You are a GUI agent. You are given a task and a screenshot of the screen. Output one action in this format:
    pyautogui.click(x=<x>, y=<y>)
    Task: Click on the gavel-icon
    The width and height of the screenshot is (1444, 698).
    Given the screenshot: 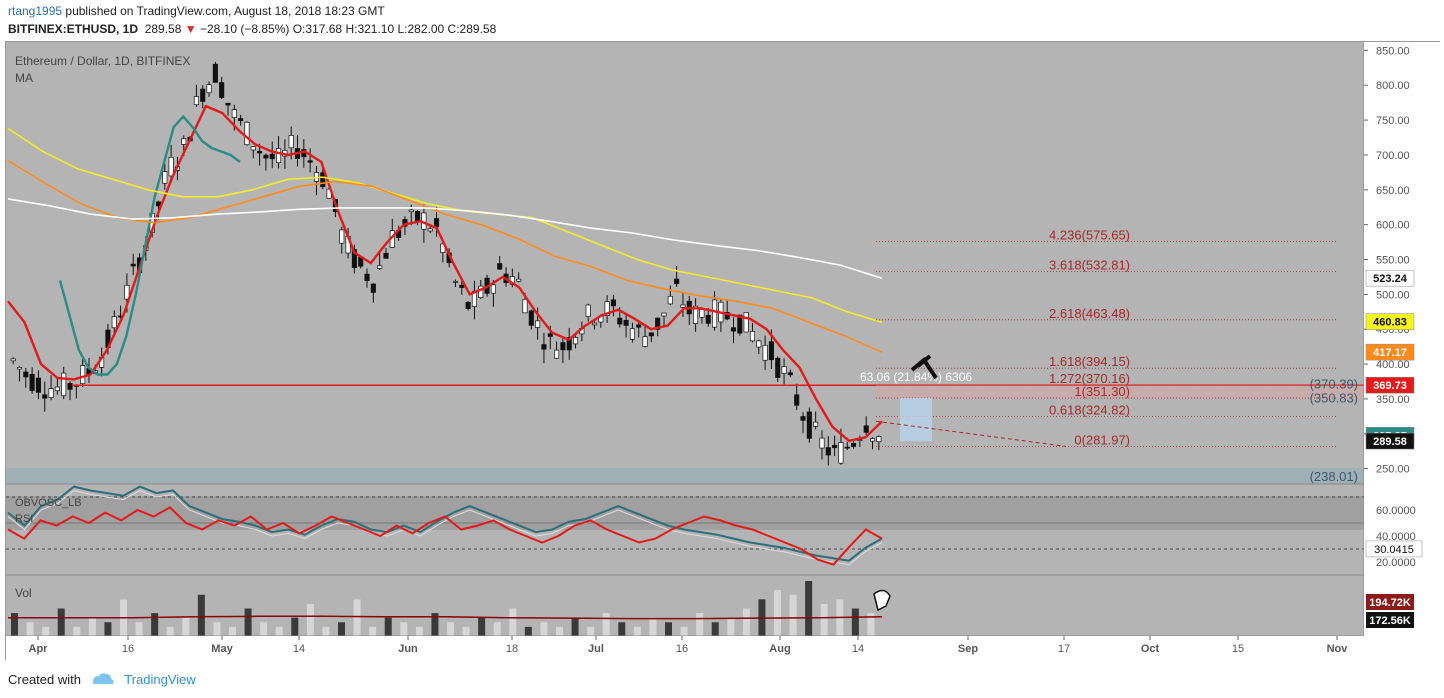 What is the action you would take?
    pyautogui.click(x=924, y=367)
    